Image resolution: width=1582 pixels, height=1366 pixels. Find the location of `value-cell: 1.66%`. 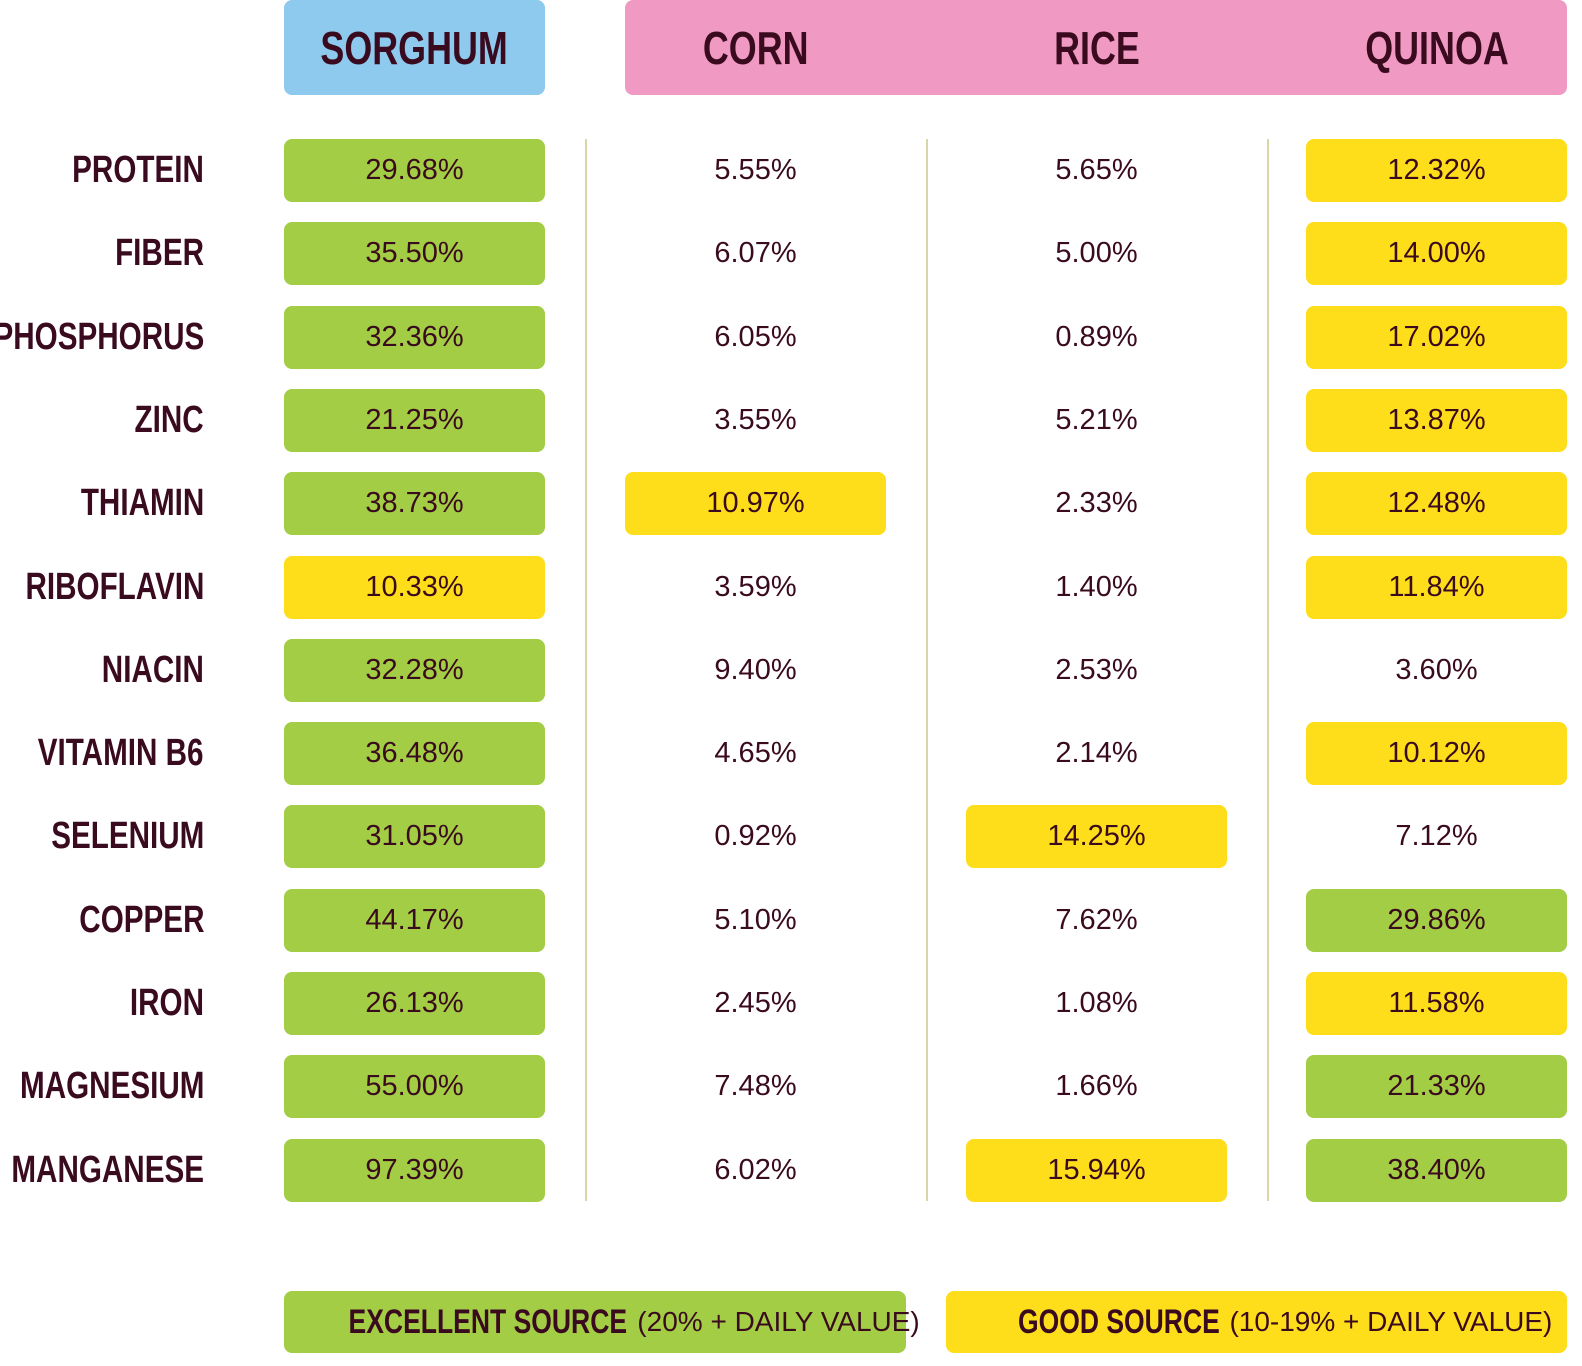

value-cell: 1.66% is located at coordinates (1096, 1086).